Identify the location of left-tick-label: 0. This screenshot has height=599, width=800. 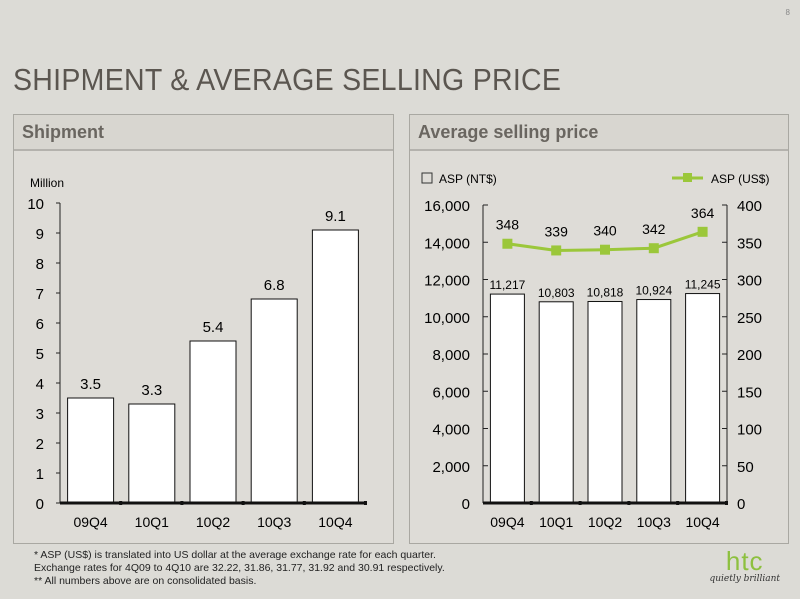
(466, 504).